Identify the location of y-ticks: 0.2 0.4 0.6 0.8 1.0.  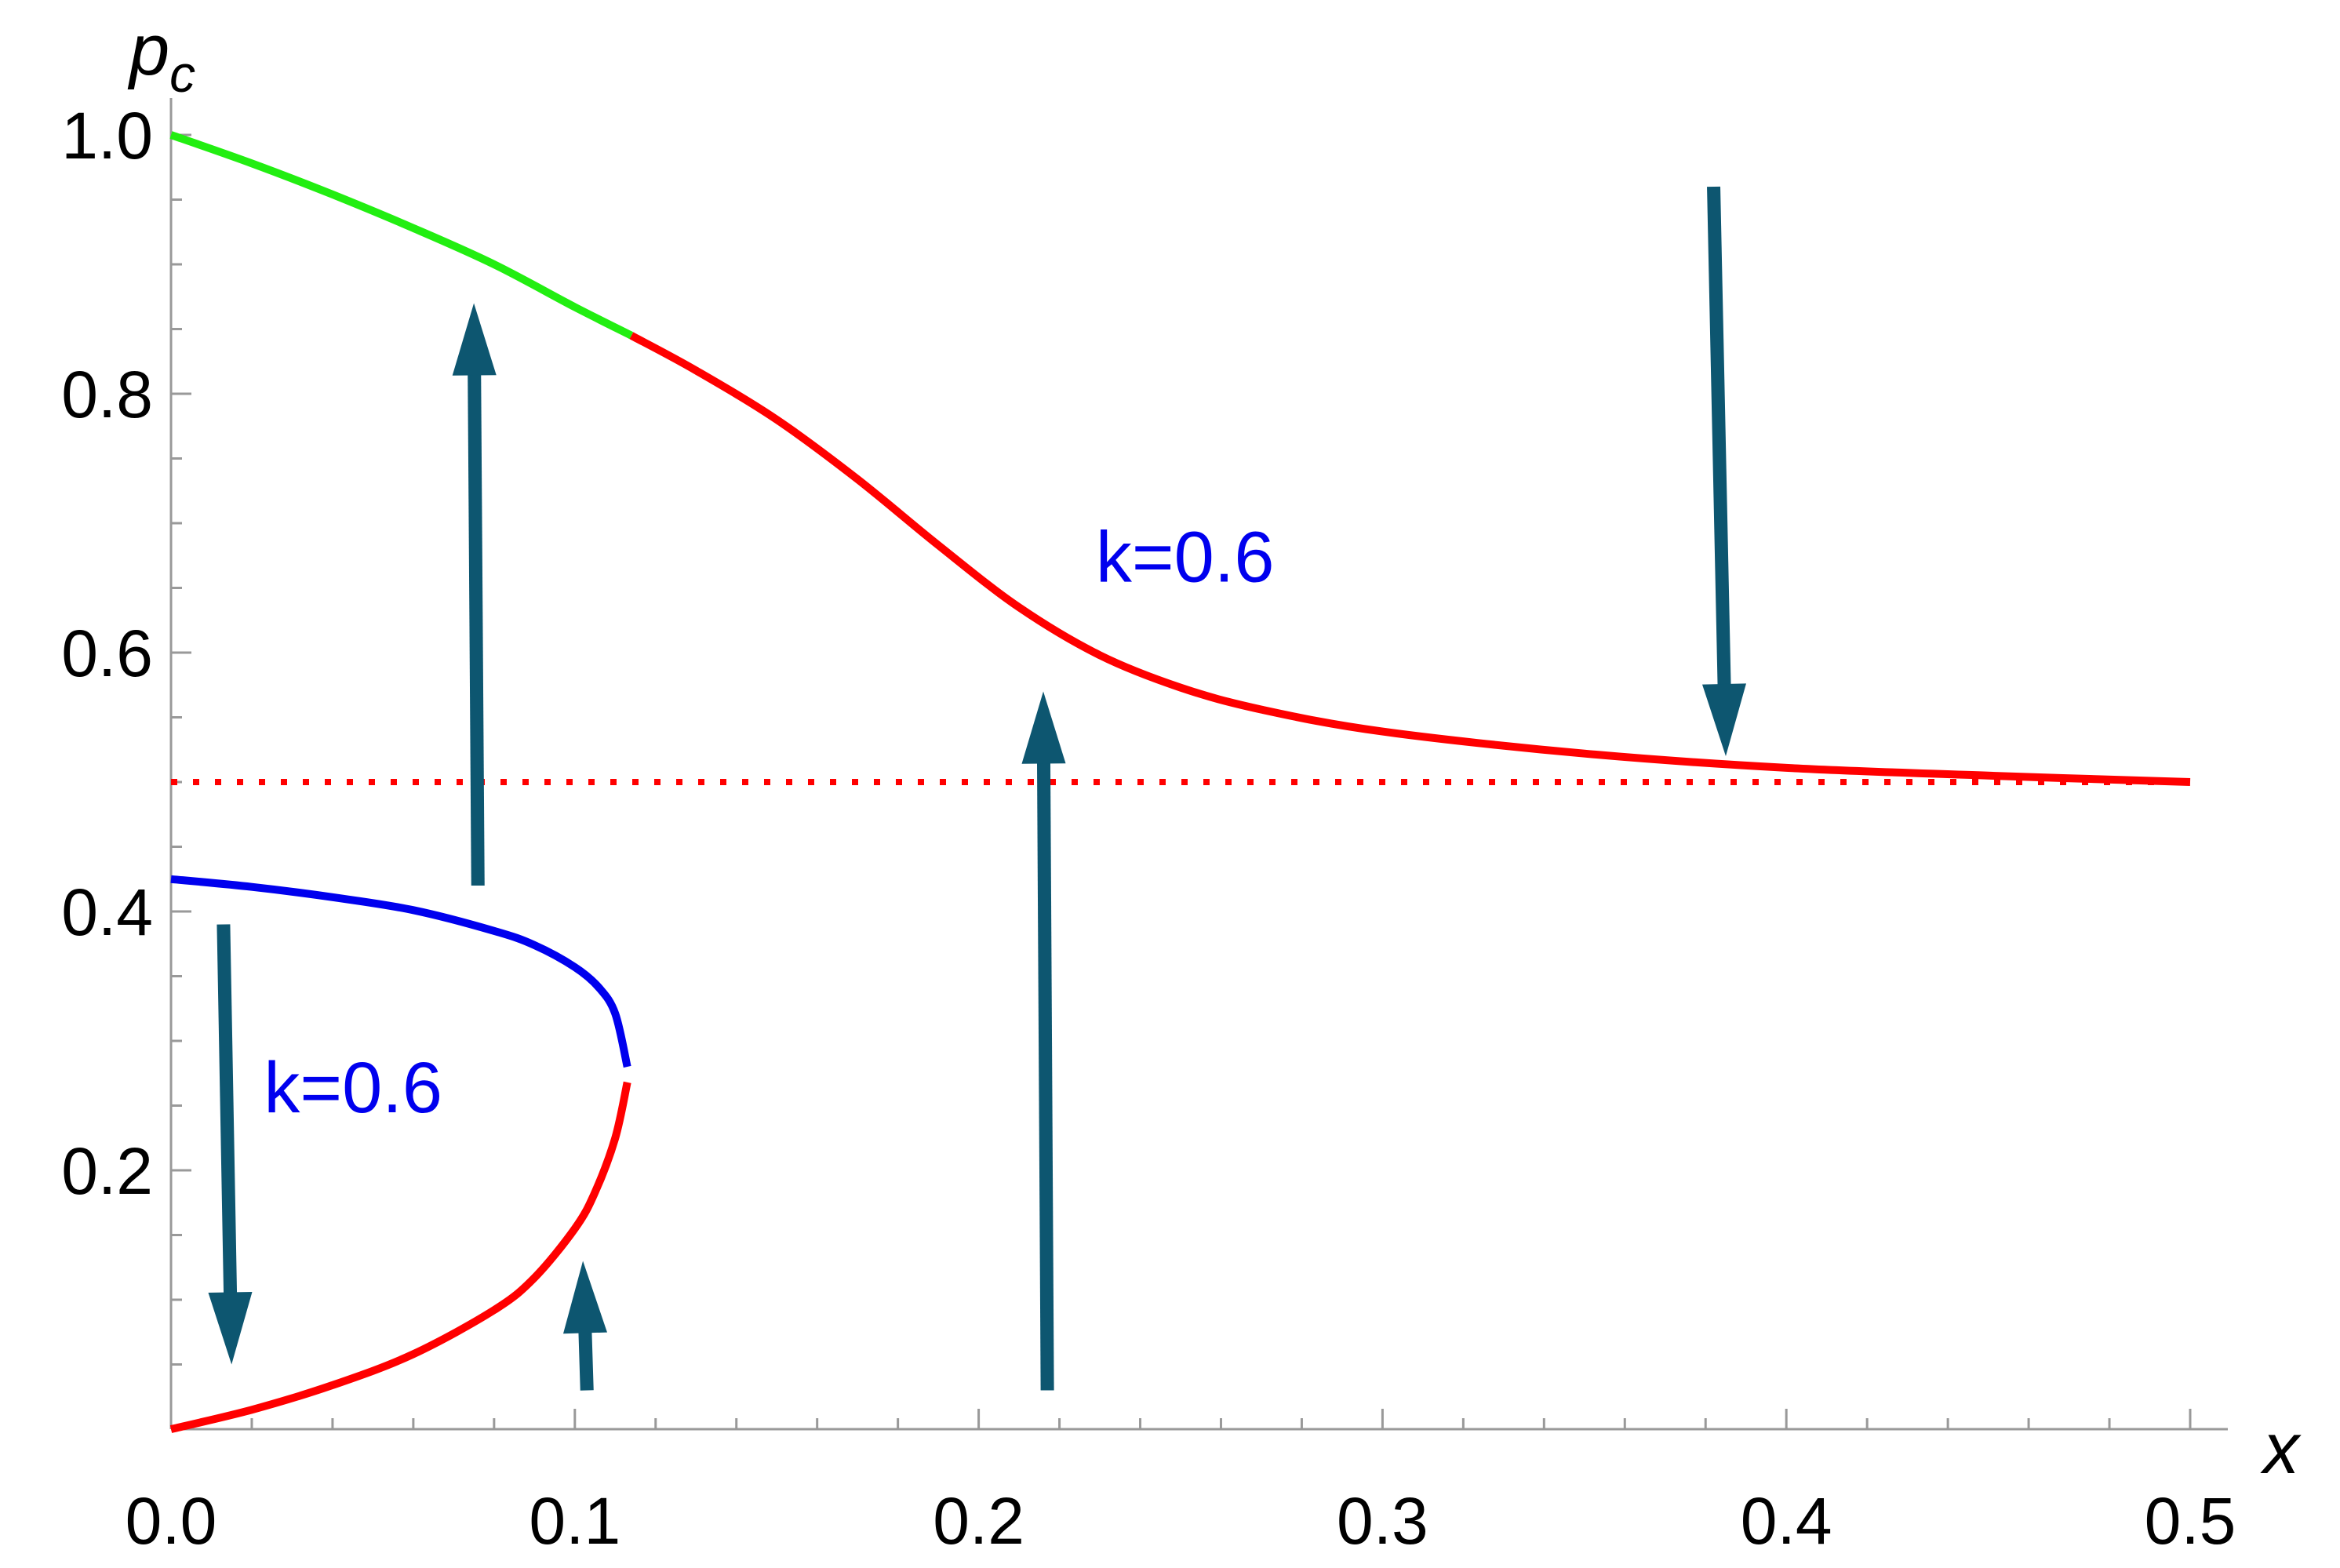
(126, 732).